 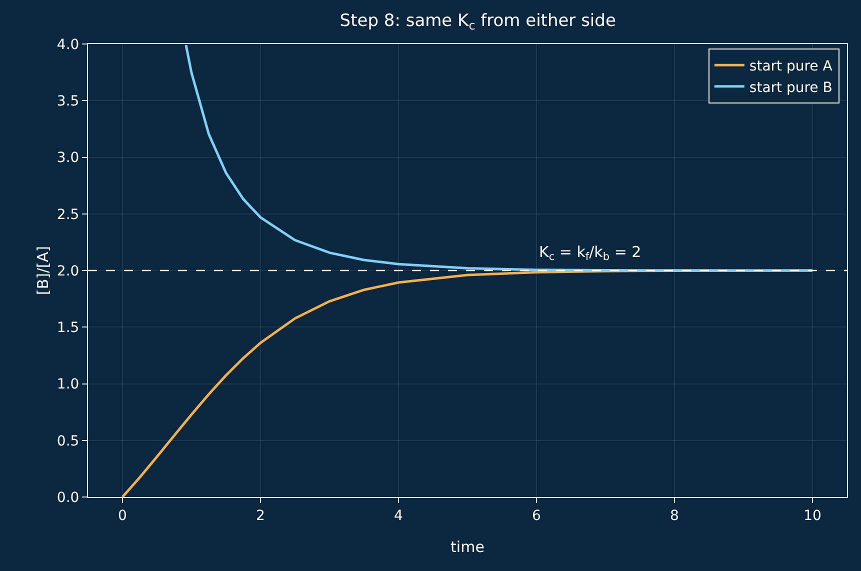 I want to click on legend-label: start pure B, so click(x=790, y=88).